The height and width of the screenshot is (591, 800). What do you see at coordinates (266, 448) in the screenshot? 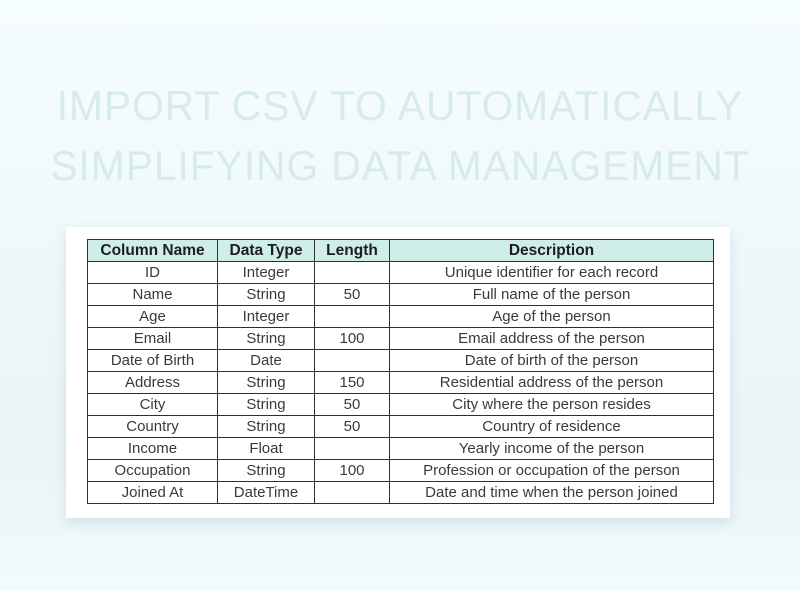
I see `table-cell: Float` at bounding box center [266, 448].